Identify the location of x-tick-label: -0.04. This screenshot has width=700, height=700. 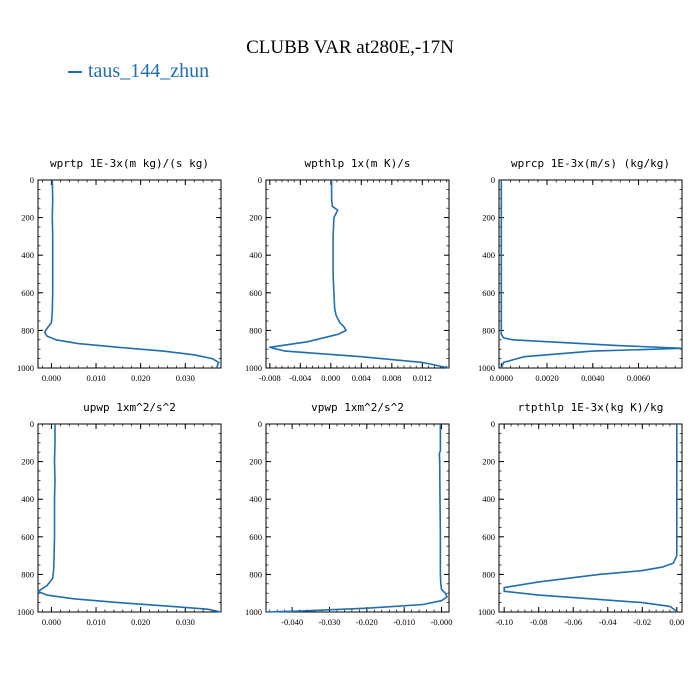
(608, 622).